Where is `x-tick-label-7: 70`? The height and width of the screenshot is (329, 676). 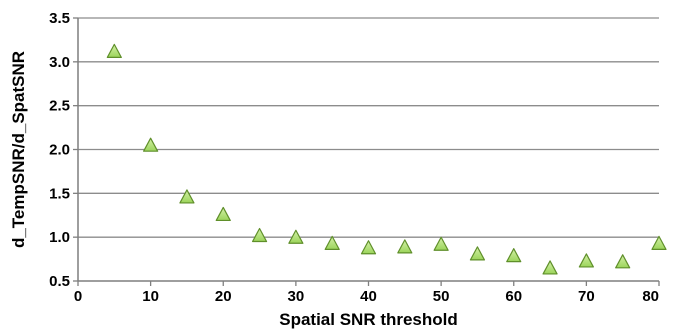
x-tick-label-7: 70 is located at coordinates (586, 296).